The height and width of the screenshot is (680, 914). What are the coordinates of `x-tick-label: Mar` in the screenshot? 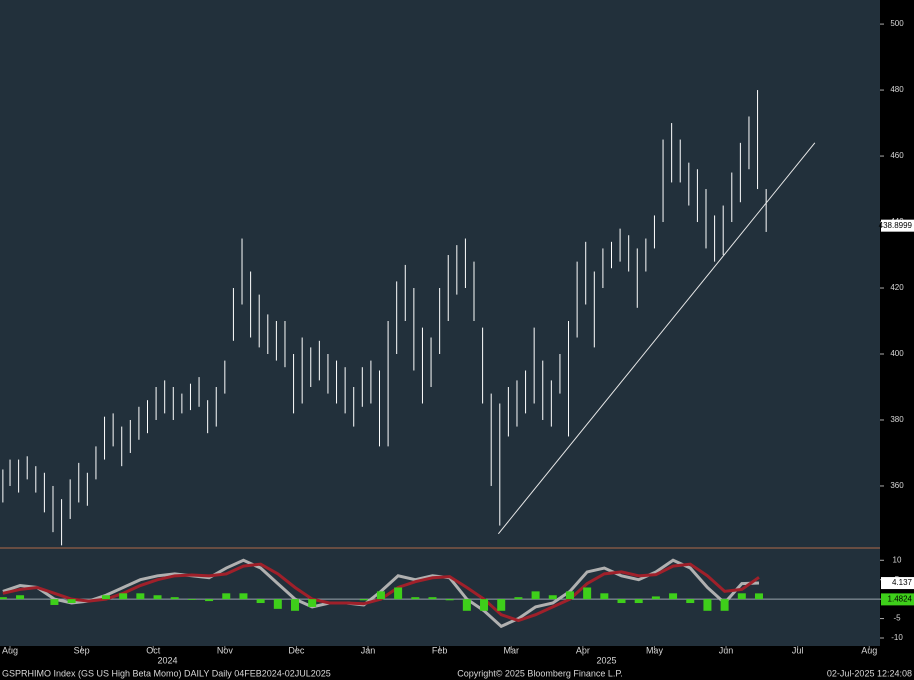 It's located at (511, 650).